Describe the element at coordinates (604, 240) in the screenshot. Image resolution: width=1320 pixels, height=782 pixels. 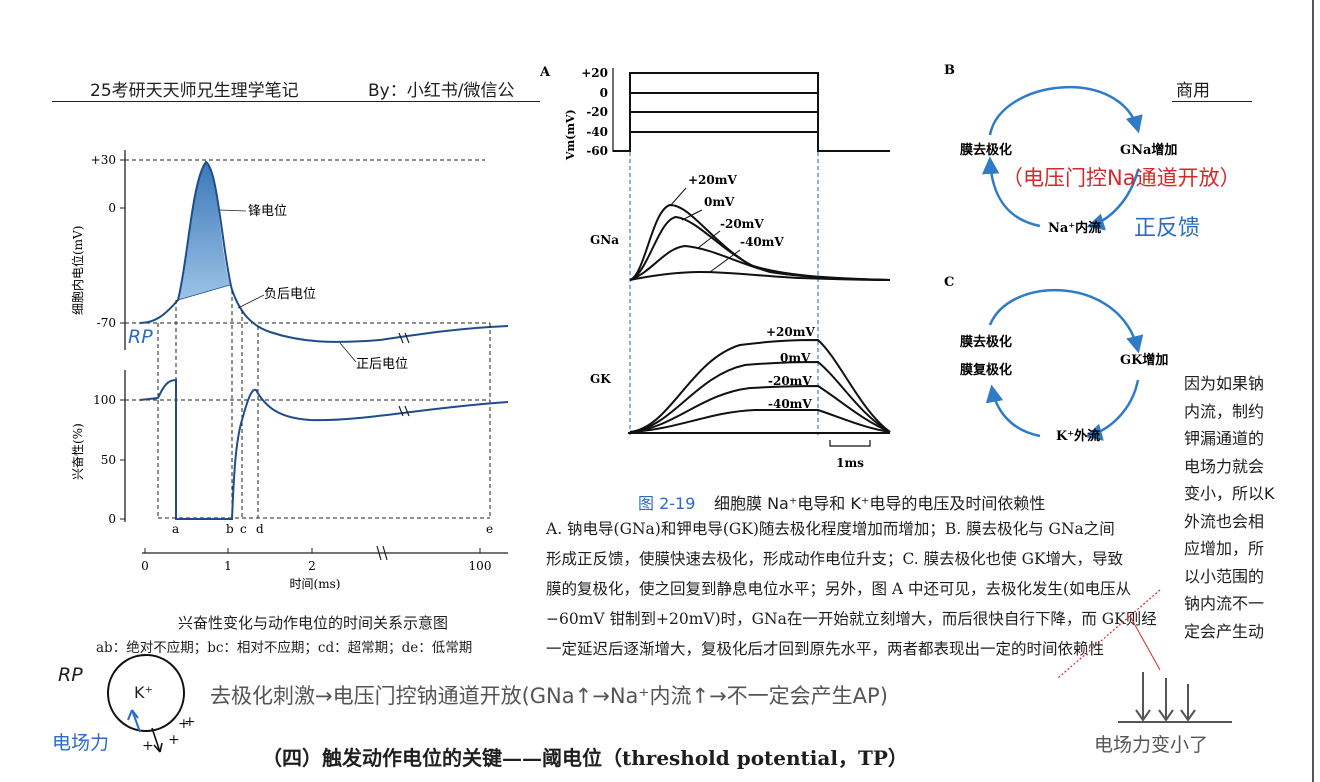
I see `gna-label: GNa` at that location.